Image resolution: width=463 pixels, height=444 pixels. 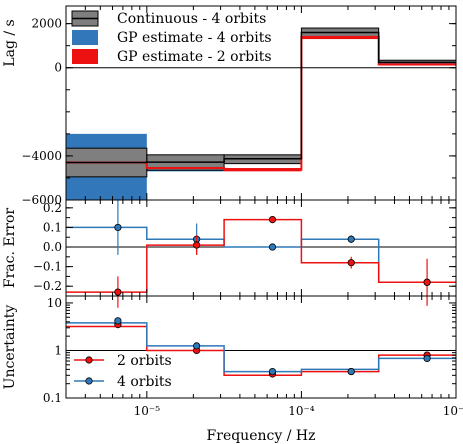 I want to click on y-tick-label: −0.2, so click(x=47, y=286).